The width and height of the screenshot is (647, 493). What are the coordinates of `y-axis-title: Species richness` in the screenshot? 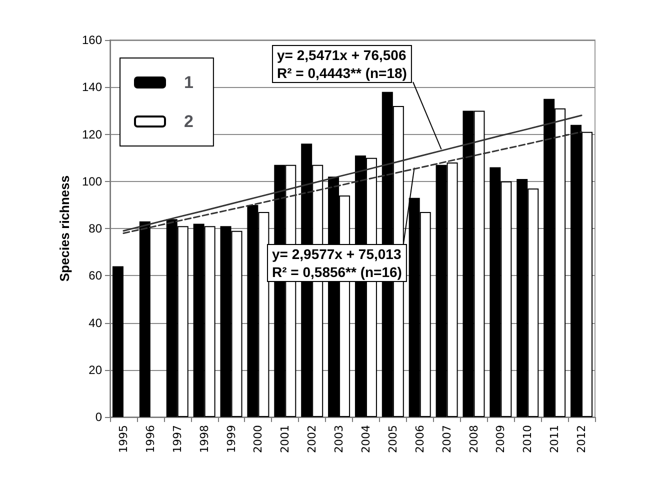 It's located at (64, 228).